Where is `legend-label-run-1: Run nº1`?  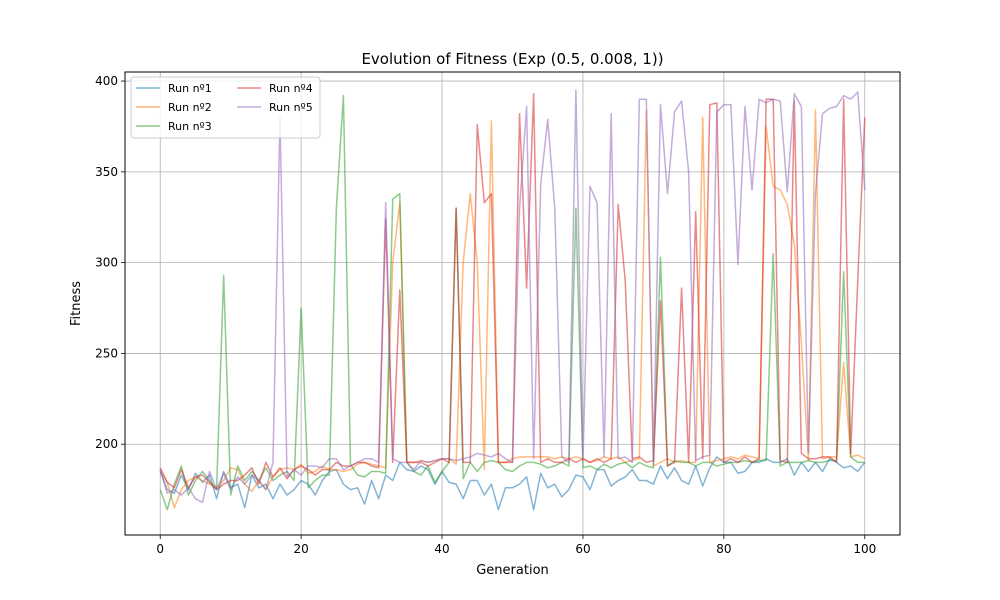
legend-label-run-1: Run nº1 is located at coordinates (190, 88).